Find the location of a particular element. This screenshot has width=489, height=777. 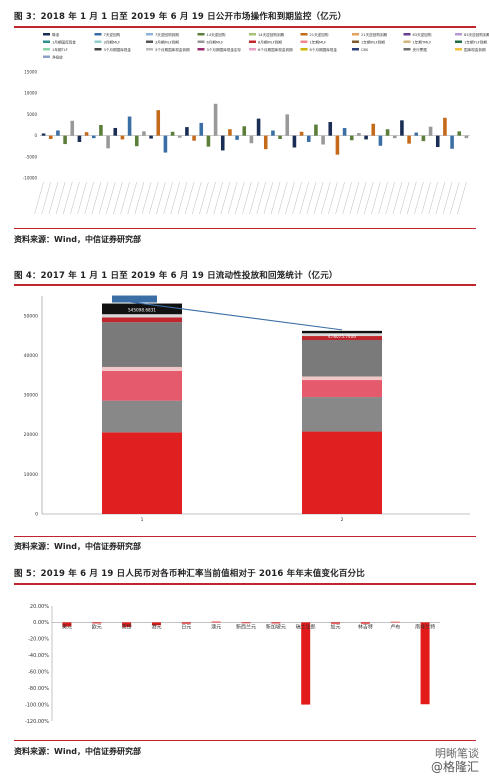

legend-label: 降准 is located at coordinates (56, 34).